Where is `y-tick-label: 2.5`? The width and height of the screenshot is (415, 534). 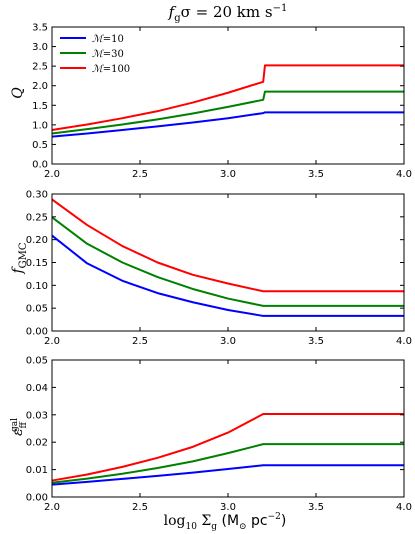 y-tick-label: 2.5 is located at coordinates (40, 67).